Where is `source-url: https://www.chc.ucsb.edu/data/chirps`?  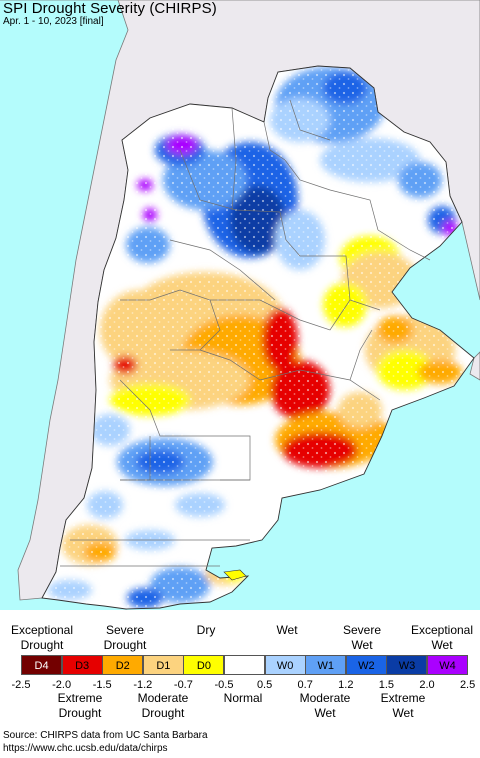 source-url: https://www.chc.ucsb.edu/data/chirps is located at coordinates (85, 748).